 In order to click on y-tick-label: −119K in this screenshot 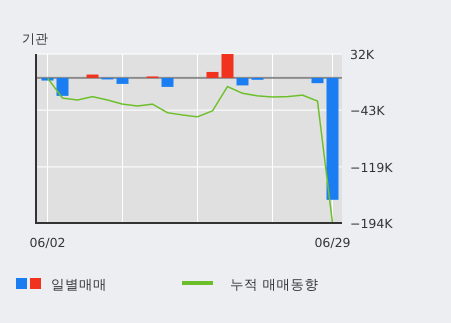, I will do `click(372, 167)`.